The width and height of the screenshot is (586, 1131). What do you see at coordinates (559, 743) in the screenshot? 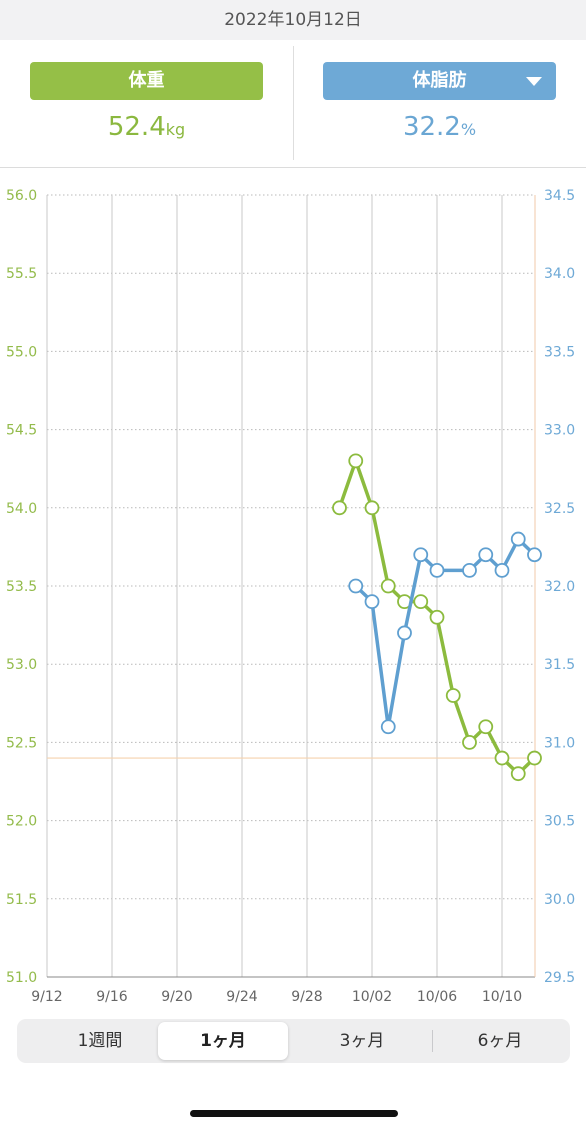
I see `y-right-tick-label: 31.0` at bounding box center [559, 743].